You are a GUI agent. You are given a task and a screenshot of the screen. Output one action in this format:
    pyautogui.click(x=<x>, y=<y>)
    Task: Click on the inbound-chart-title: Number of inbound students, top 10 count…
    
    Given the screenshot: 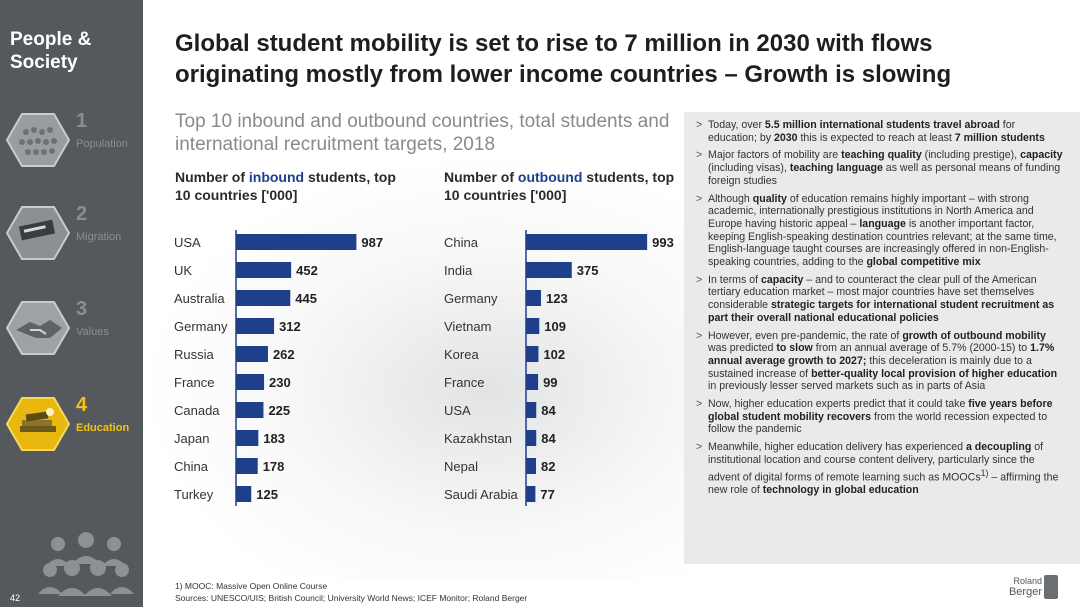 What is the action you would take?
    pyautogui.click(x=285, y=186)
    